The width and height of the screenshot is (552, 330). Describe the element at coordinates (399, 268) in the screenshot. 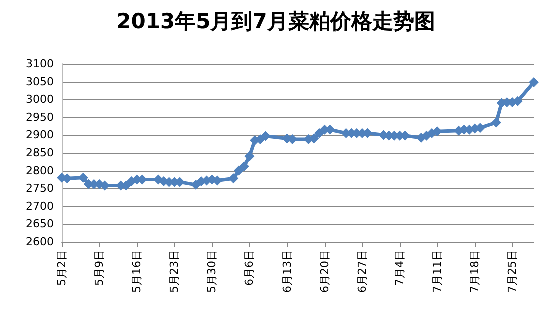

I see `x-tick-label: 7月4日` at that location.